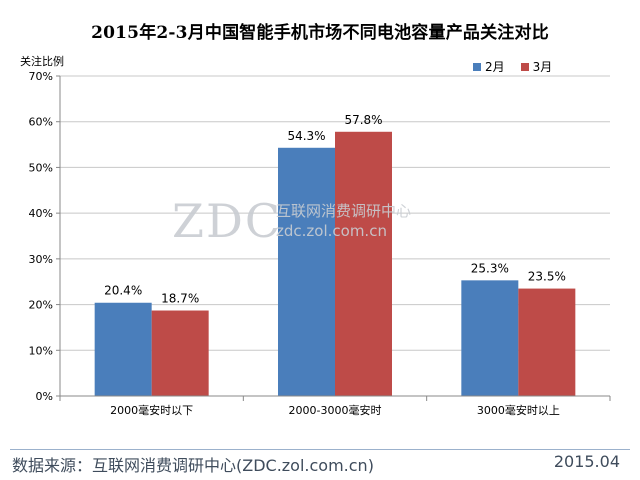 The height and width of the screenshot is (480, 640). What do you see at coordinates (41, 76) in the screenshot?
I see `y-tick-label: 70%` at bounding box center [41, 76].